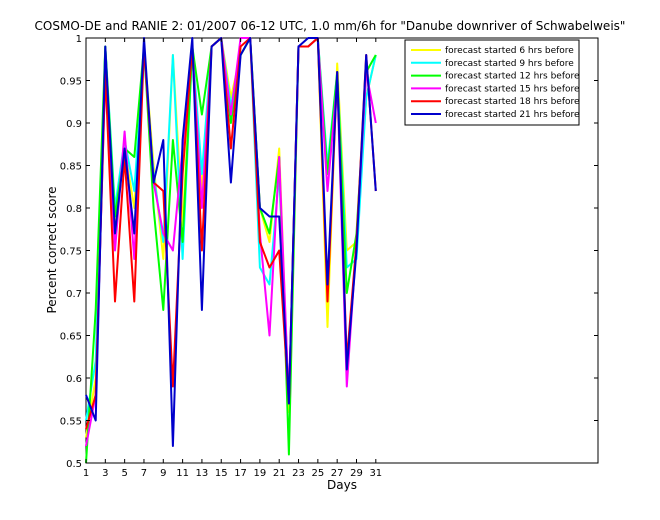 This screenshot has width=660, height=520. What do you see at coordinates (74, 379) in the screenshot?
I see `y-tick-label: 0.6` at bounding box center [74, 379].